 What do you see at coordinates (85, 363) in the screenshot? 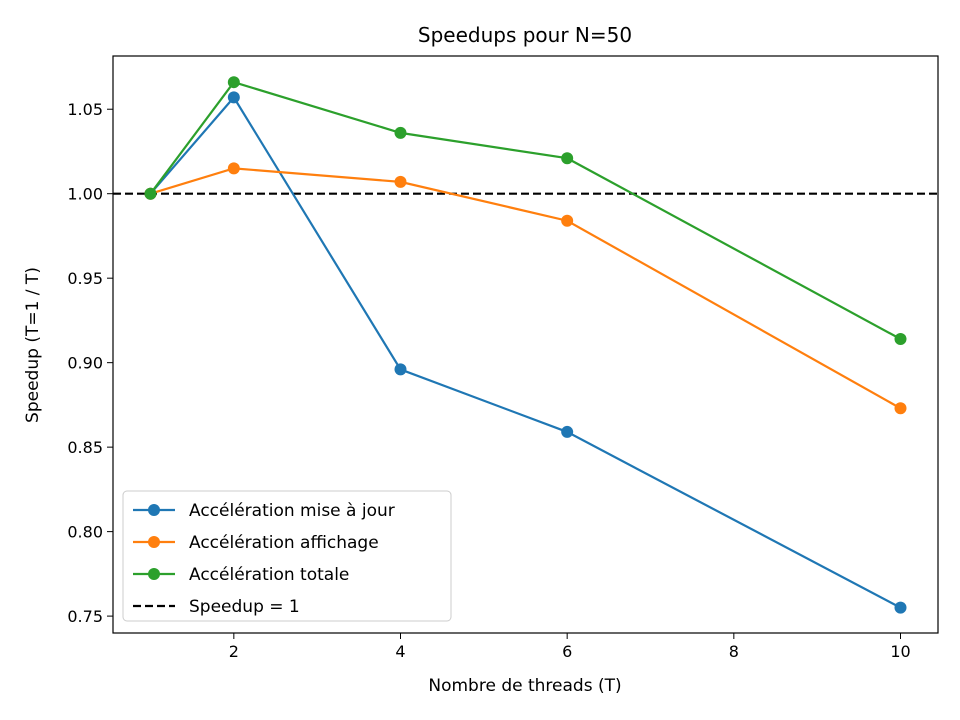
I see `y-tick-label: 0.90` at bounding box center [85, 363].